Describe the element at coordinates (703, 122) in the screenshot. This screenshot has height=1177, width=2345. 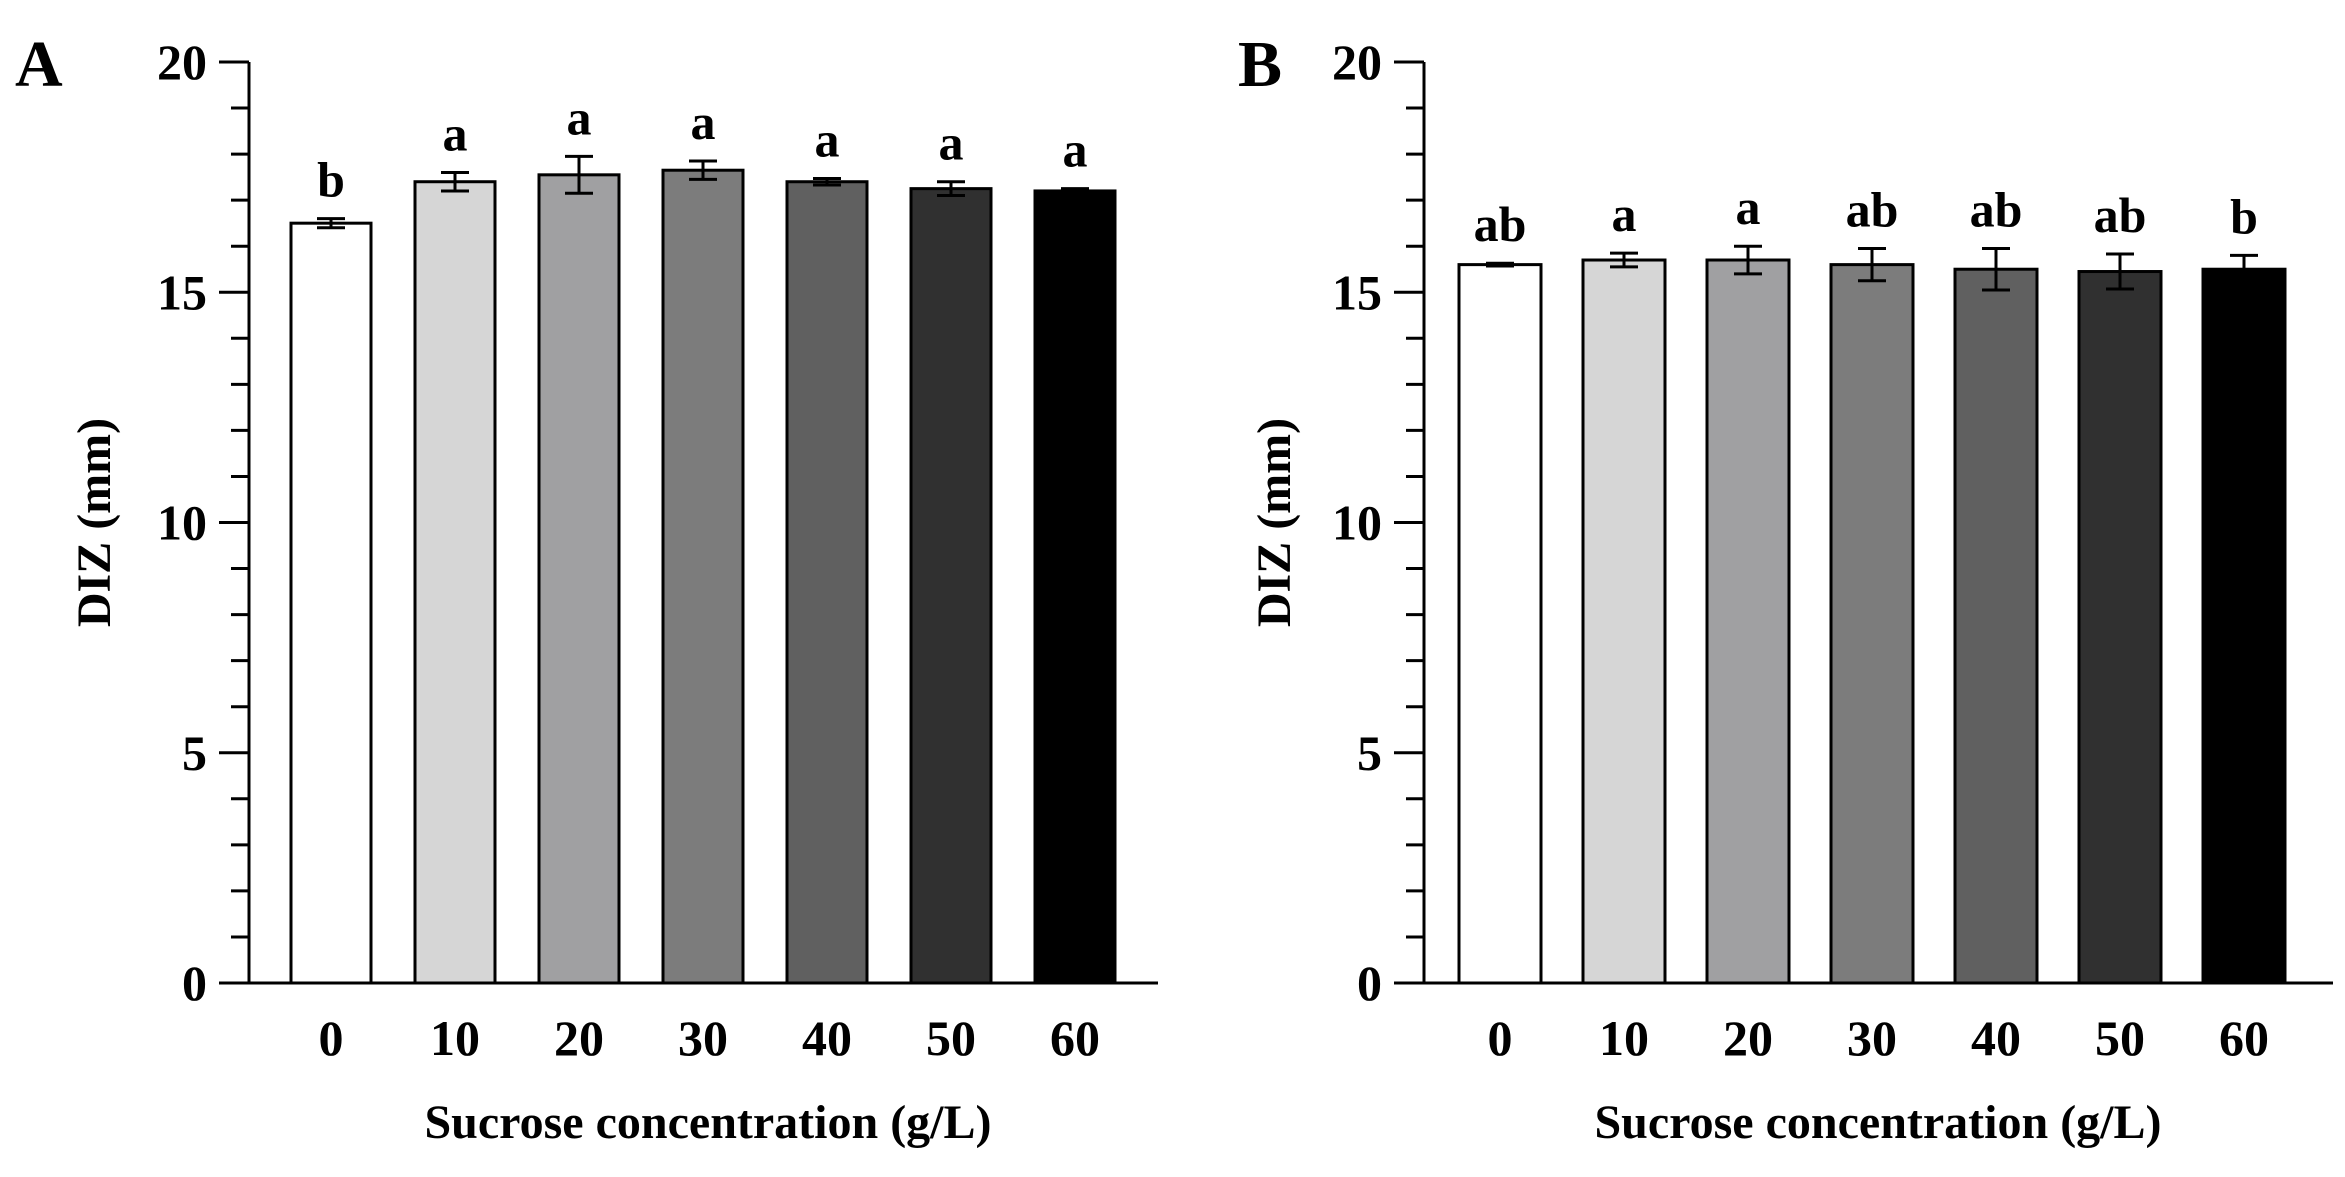
I see `significance-label-30: a` at that location.